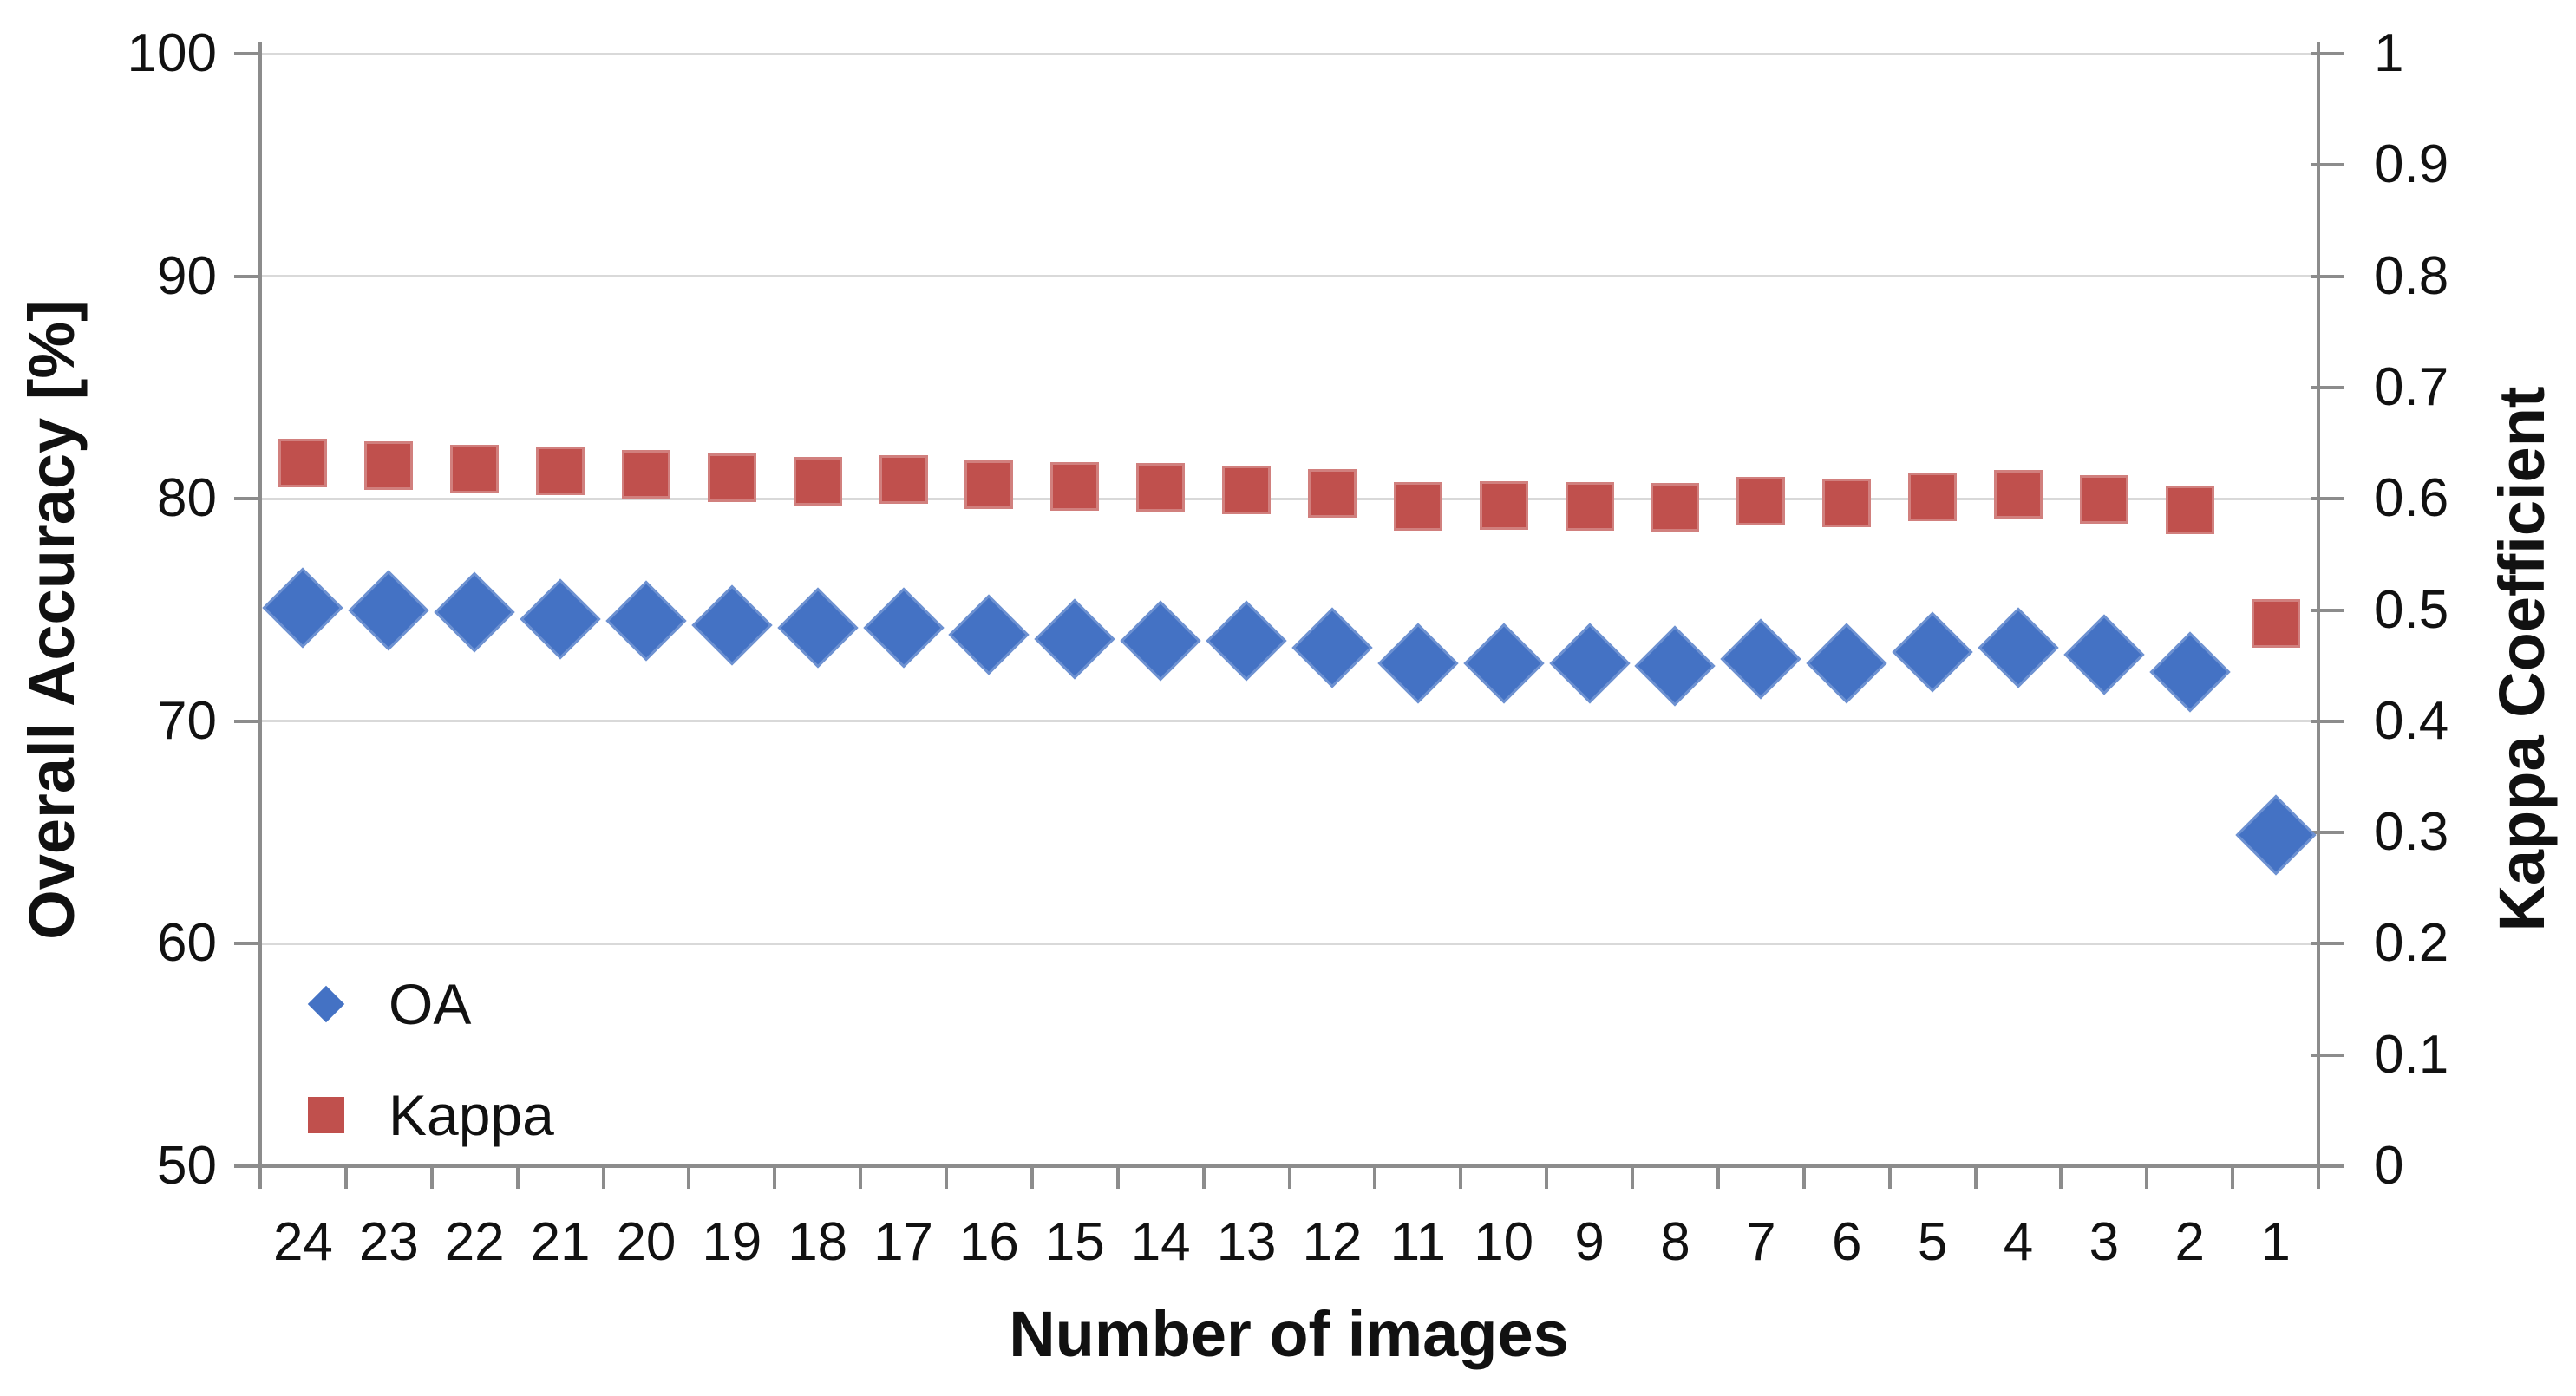 This screenshot has height=1396, width=2576. What do you see at coordinates (2189, 1242) in the screenshot?
I see `x-axis-tick-label: 2` at bounding box center [2189, 1242].